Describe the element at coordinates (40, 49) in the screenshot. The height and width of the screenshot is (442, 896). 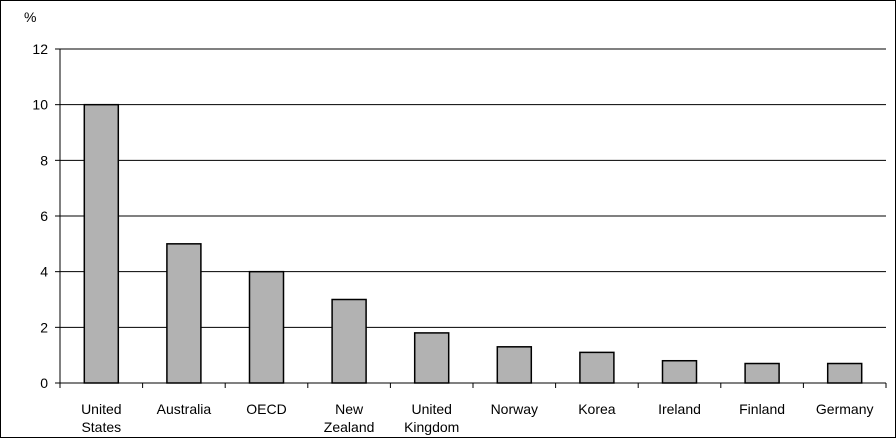
I see `y-tick-label: 12` at that location.